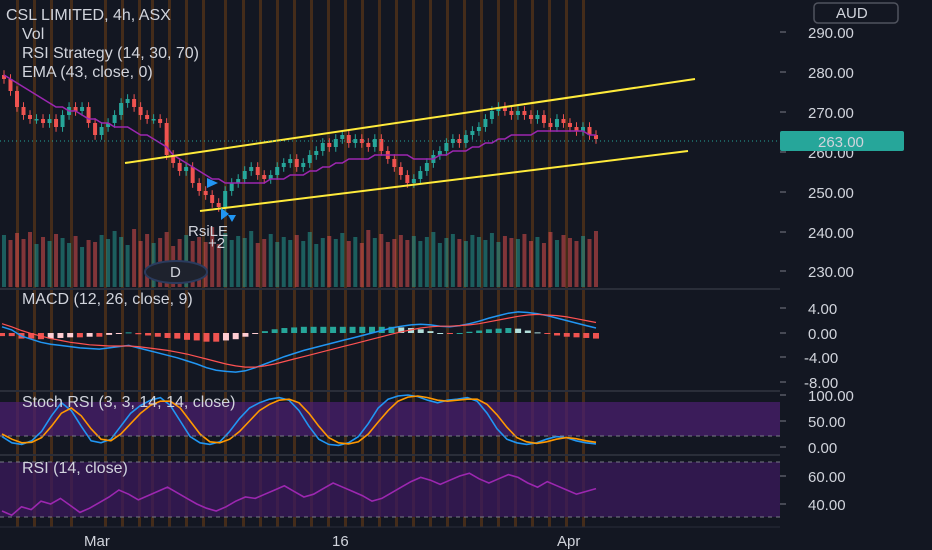 The height and width of the screenshot is (550, 932). What do you see at coordinates (390, 489) in the screenshot?
I see `rsi-band` at bounding box center [390, 489].